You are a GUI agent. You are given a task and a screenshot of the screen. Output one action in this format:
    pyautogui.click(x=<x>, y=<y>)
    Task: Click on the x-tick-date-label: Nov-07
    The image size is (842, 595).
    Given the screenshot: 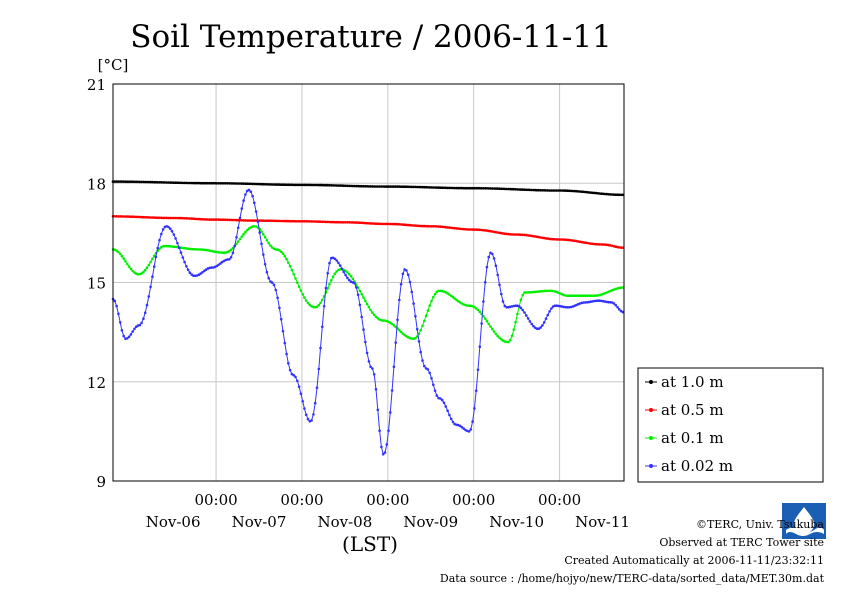 What is the action you would take?
    pyautogui.click(x=259, y=522)
    